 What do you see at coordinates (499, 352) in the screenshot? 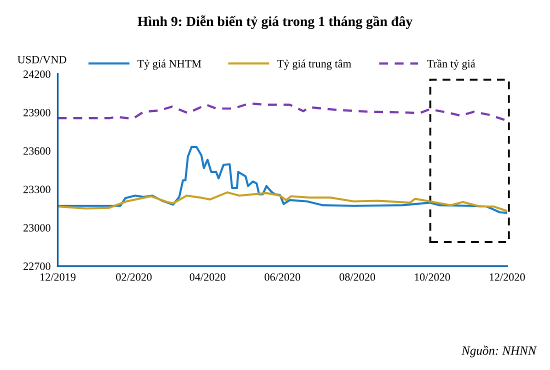
I see `text: Nguồn: NHNN` at bounding box center [499, 352].